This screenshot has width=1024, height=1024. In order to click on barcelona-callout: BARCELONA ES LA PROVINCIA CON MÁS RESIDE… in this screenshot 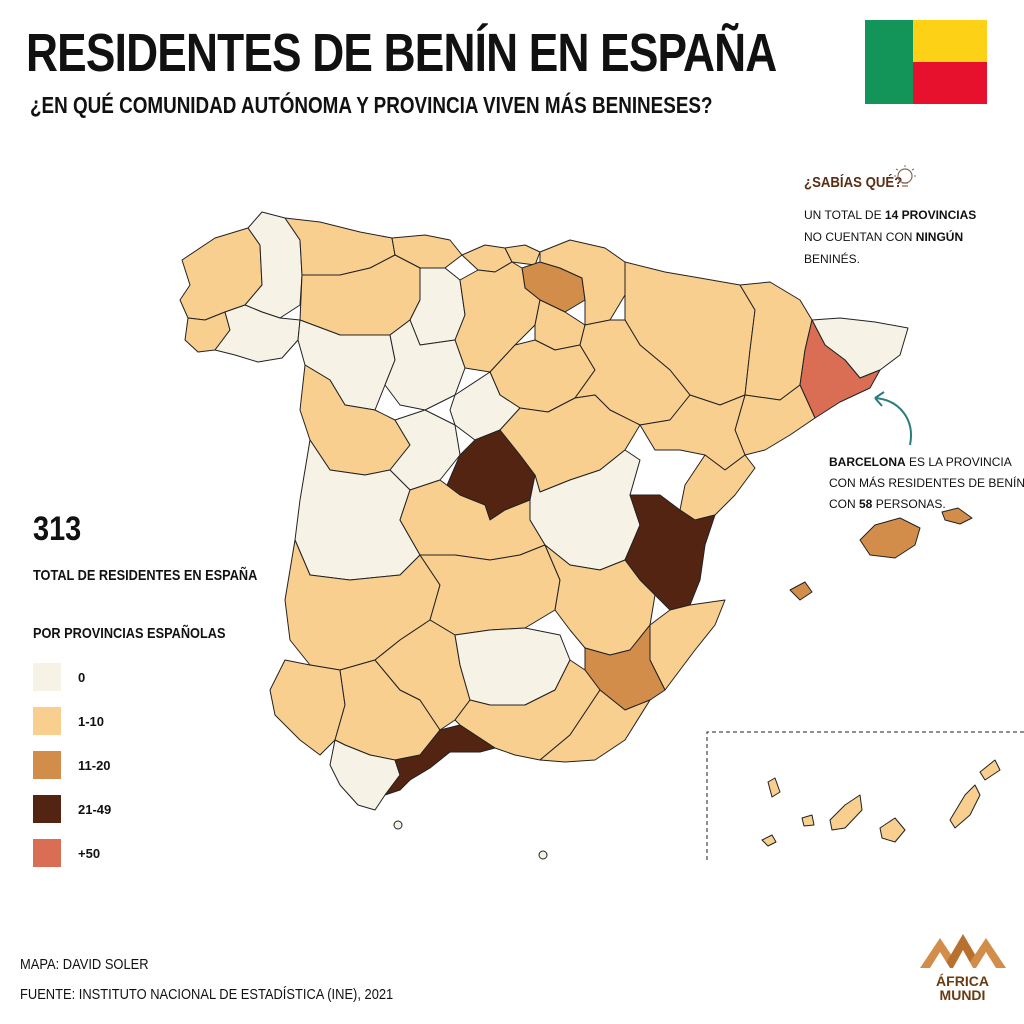, I will do `click(926, 483)`.